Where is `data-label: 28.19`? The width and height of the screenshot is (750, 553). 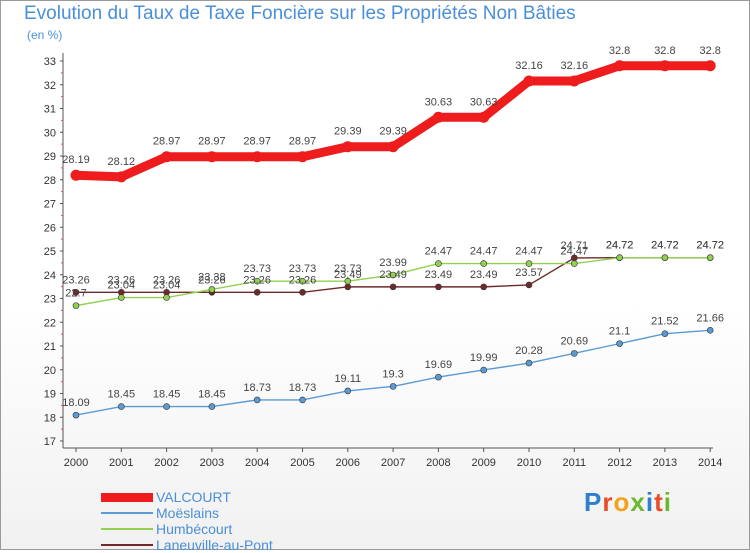
data-label: 28.19 is located at coordinates (76, 160).